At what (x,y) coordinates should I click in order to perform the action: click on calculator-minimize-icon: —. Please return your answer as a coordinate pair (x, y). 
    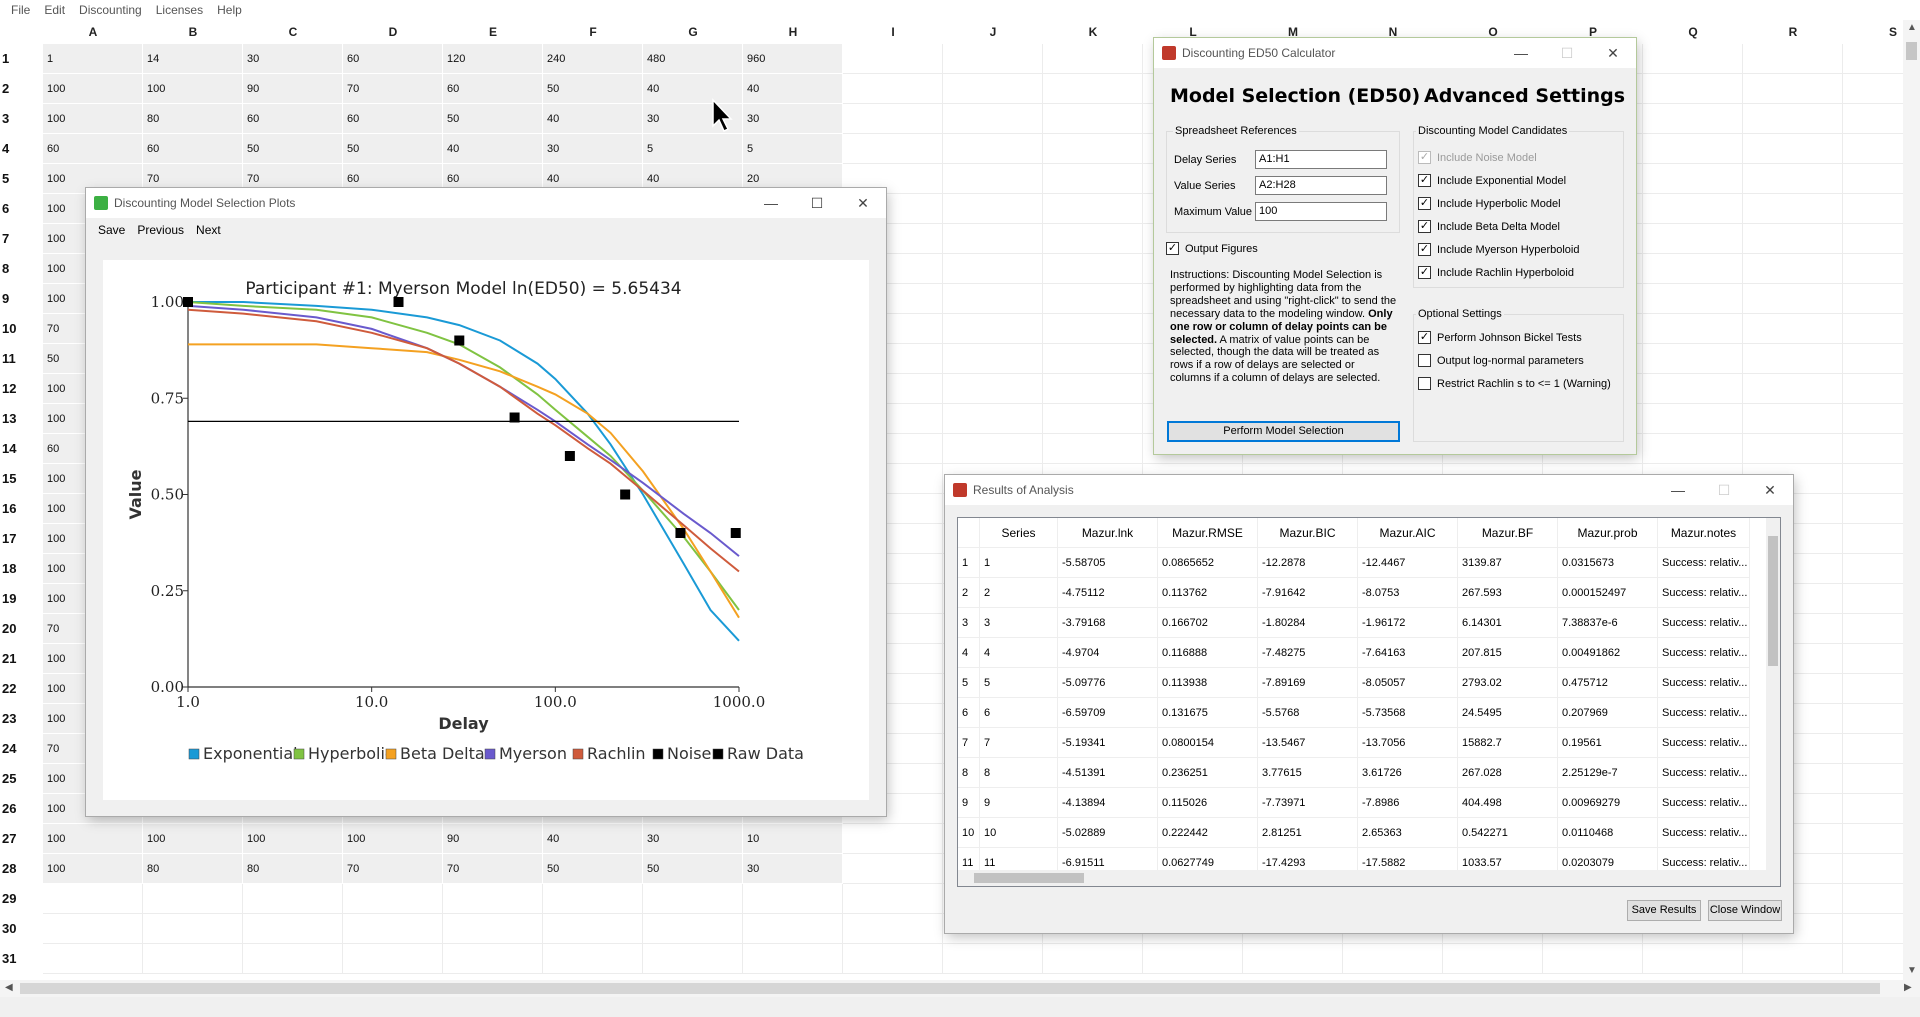
    Looking at the image, I should click on (1521, 53).